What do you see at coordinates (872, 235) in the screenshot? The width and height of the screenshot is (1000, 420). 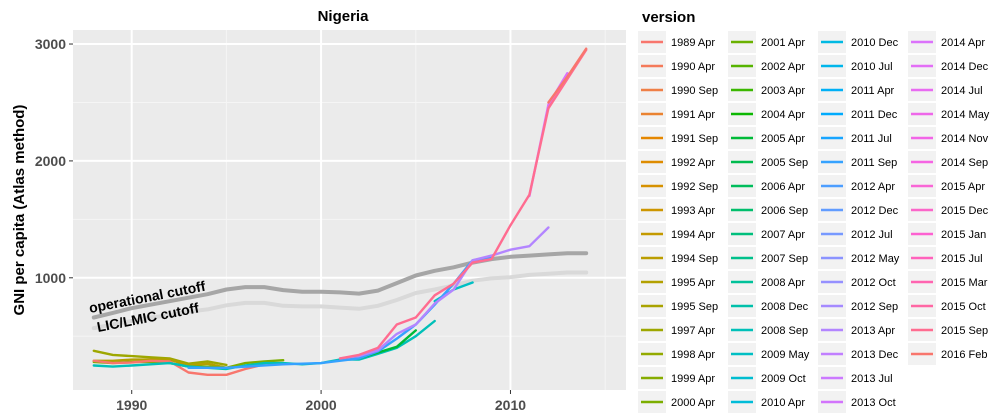 I see `legend-label: 2012 Jul` at bounding box center [872, 235].